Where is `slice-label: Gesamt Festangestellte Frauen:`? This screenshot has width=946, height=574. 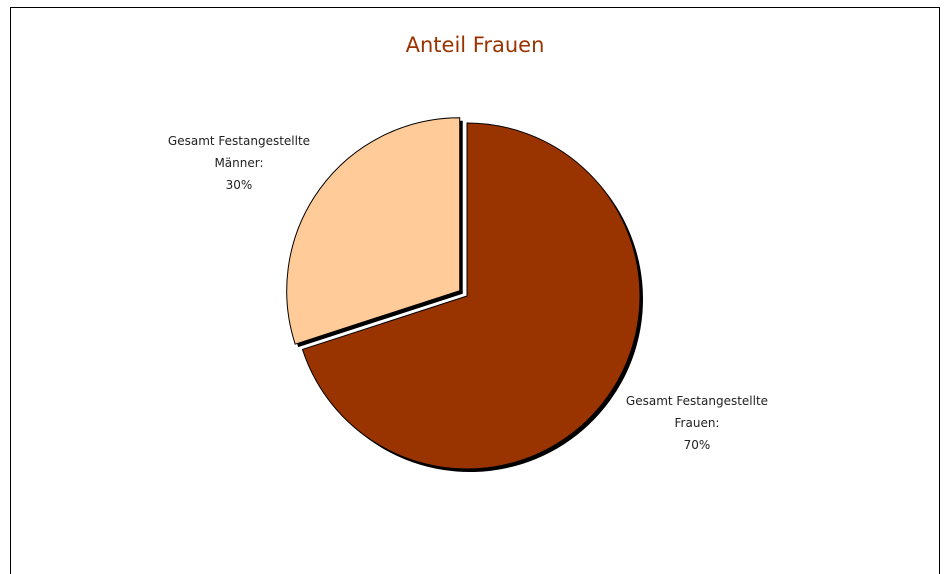 slice-label: Gesamt Festangestellte Frauen: is located at coordinates (697, 412).